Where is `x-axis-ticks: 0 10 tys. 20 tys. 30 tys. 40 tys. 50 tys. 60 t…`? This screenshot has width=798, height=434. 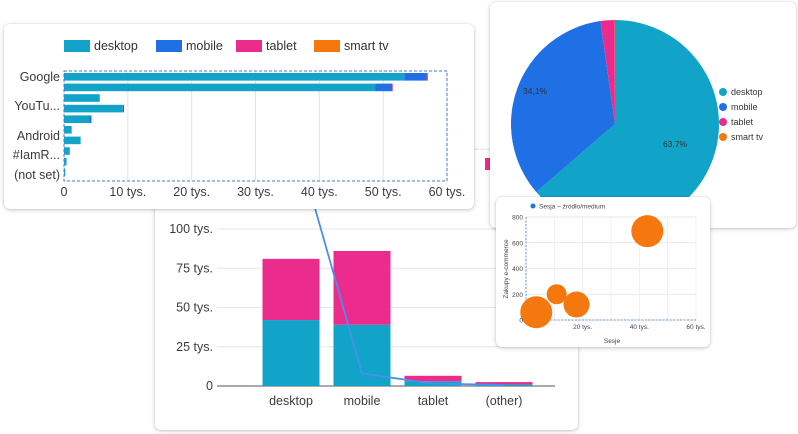 x-axis-ticks: 0 10 tys. 20 tys. 30 tys. 40 tys. 50 tys. 60 t… is located at coordinates (263, 192).